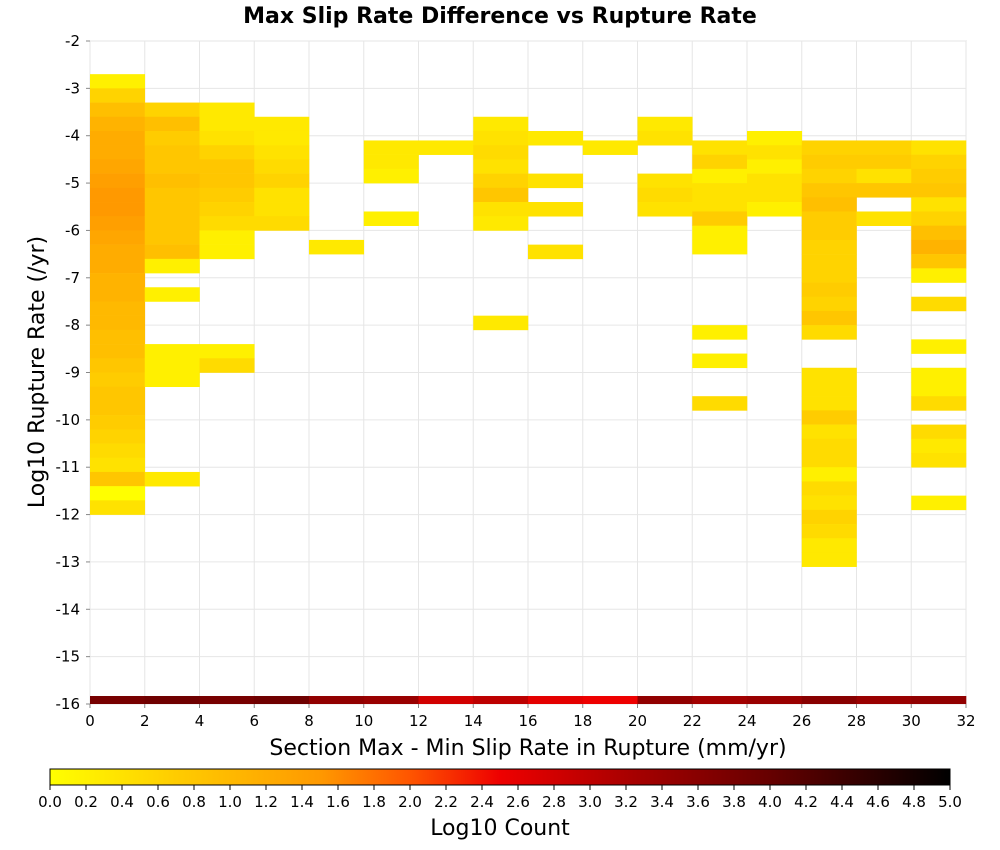  What do you see at coordinates (500, 777) in the screenshot?
I see `colorbar` at bounding box center [500, 777].